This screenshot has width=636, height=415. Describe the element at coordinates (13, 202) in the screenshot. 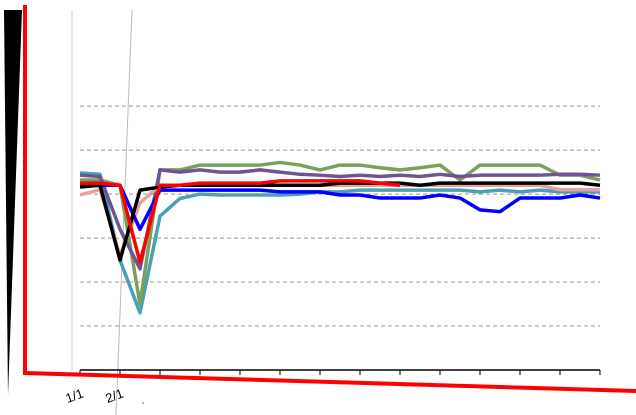

I see `black-wedge` at that location.